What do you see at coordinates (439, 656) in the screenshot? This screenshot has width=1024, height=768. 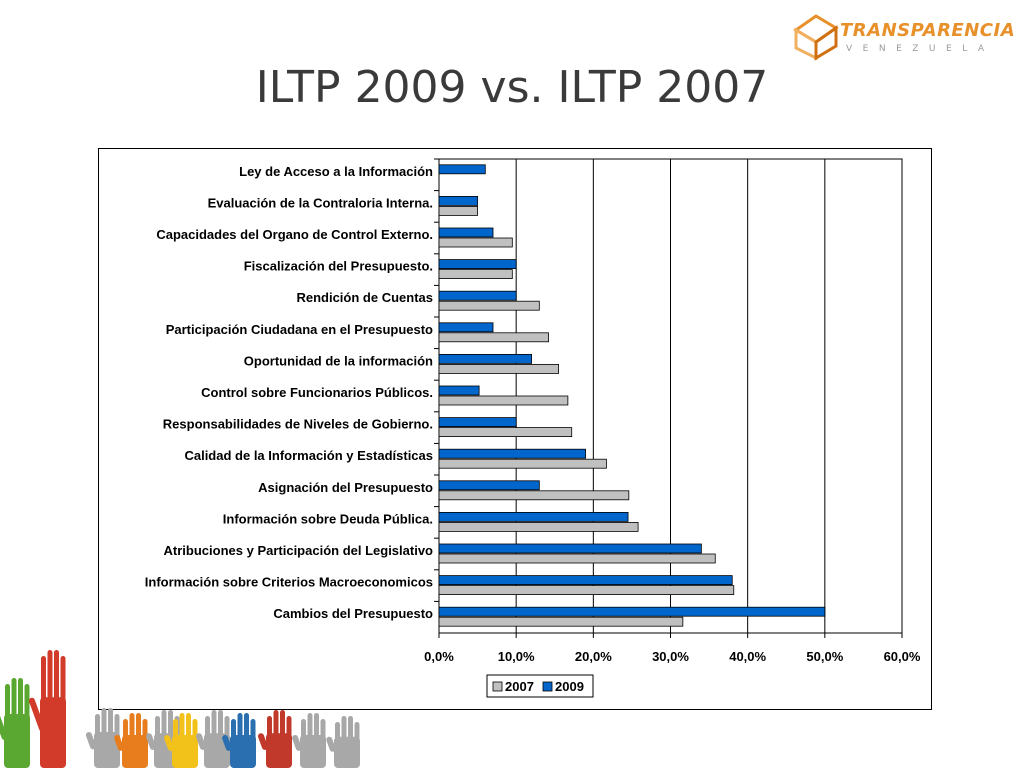 I see `x-tick-label: 0,0%` at bounding box center [439, 656].